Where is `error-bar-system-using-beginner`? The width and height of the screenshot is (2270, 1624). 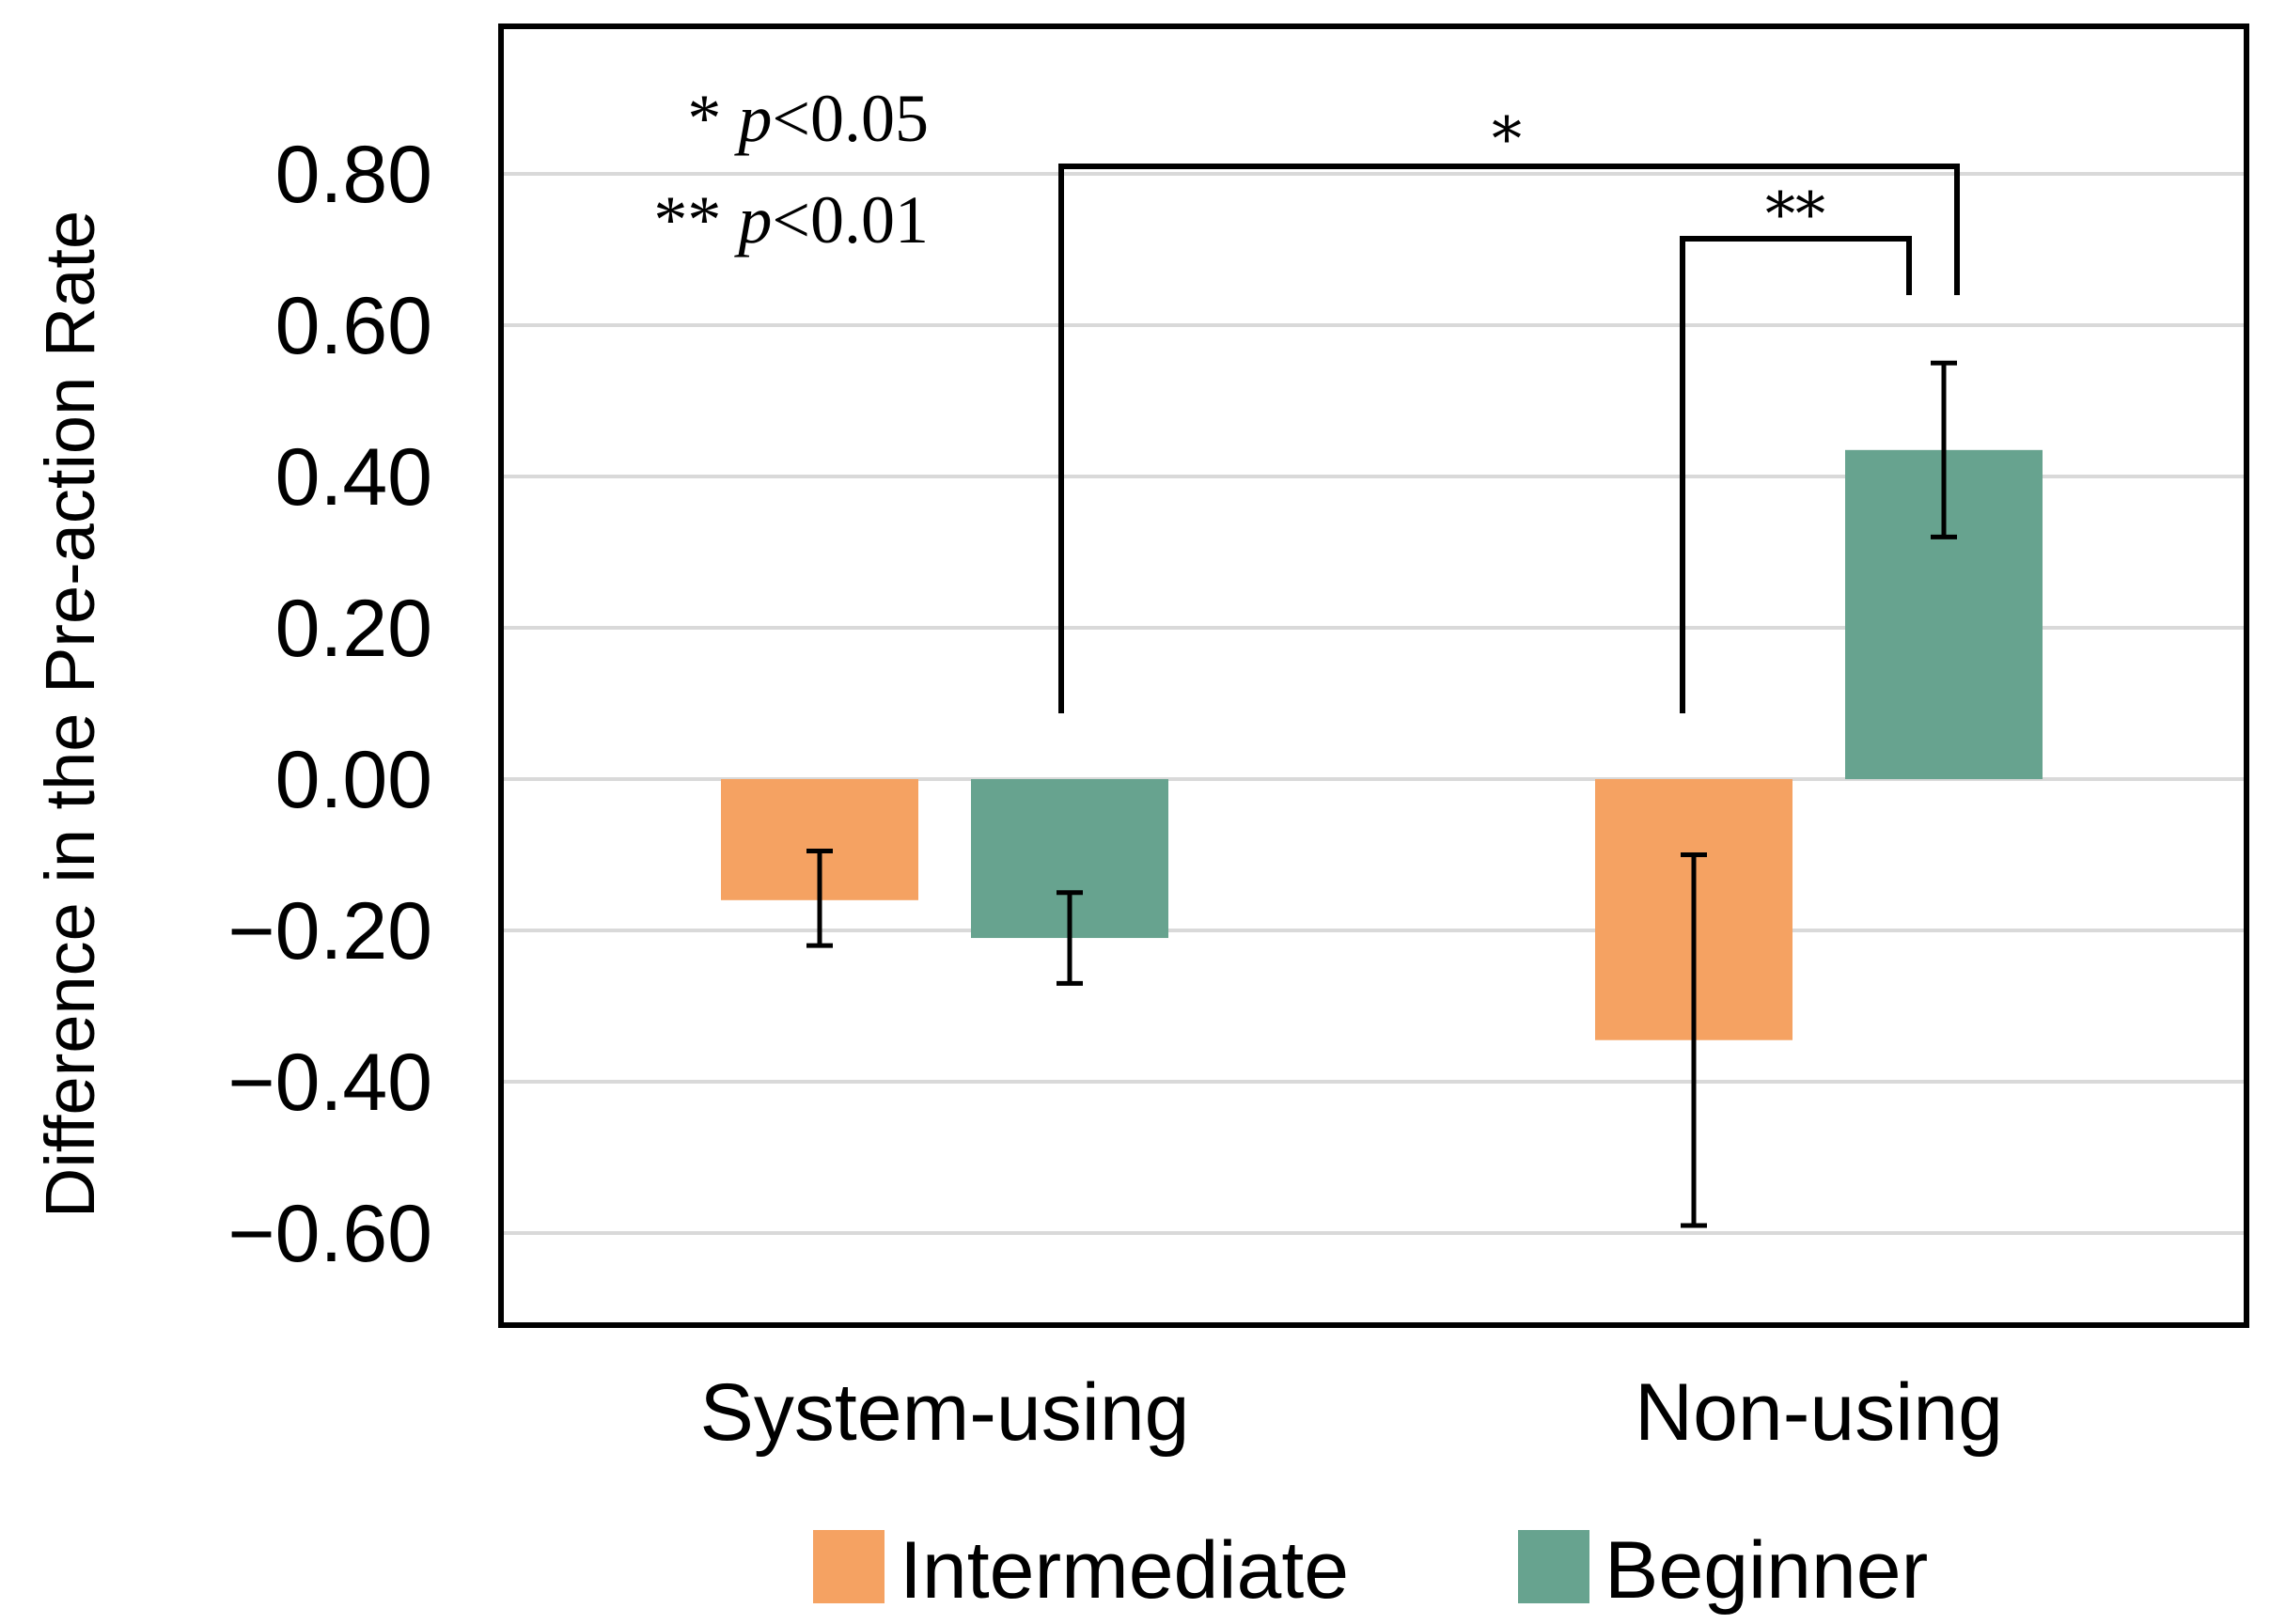 error-bar-system-using-beginner is located at coordinates (1070, 938).